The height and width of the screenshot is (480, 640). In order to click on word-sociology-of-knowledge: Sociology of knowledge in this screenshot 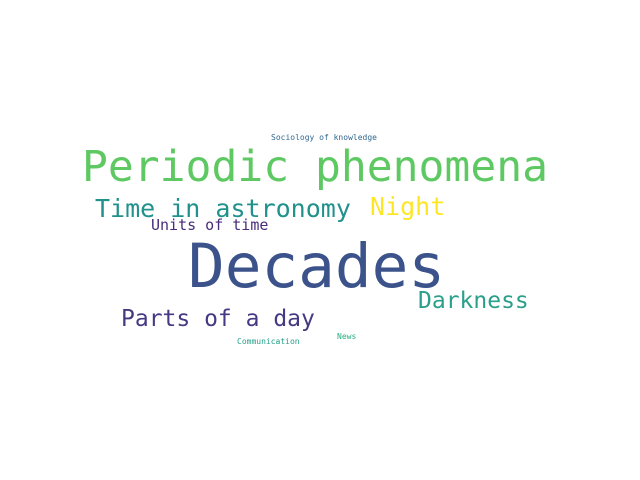, I will do `click(324, 137)`.